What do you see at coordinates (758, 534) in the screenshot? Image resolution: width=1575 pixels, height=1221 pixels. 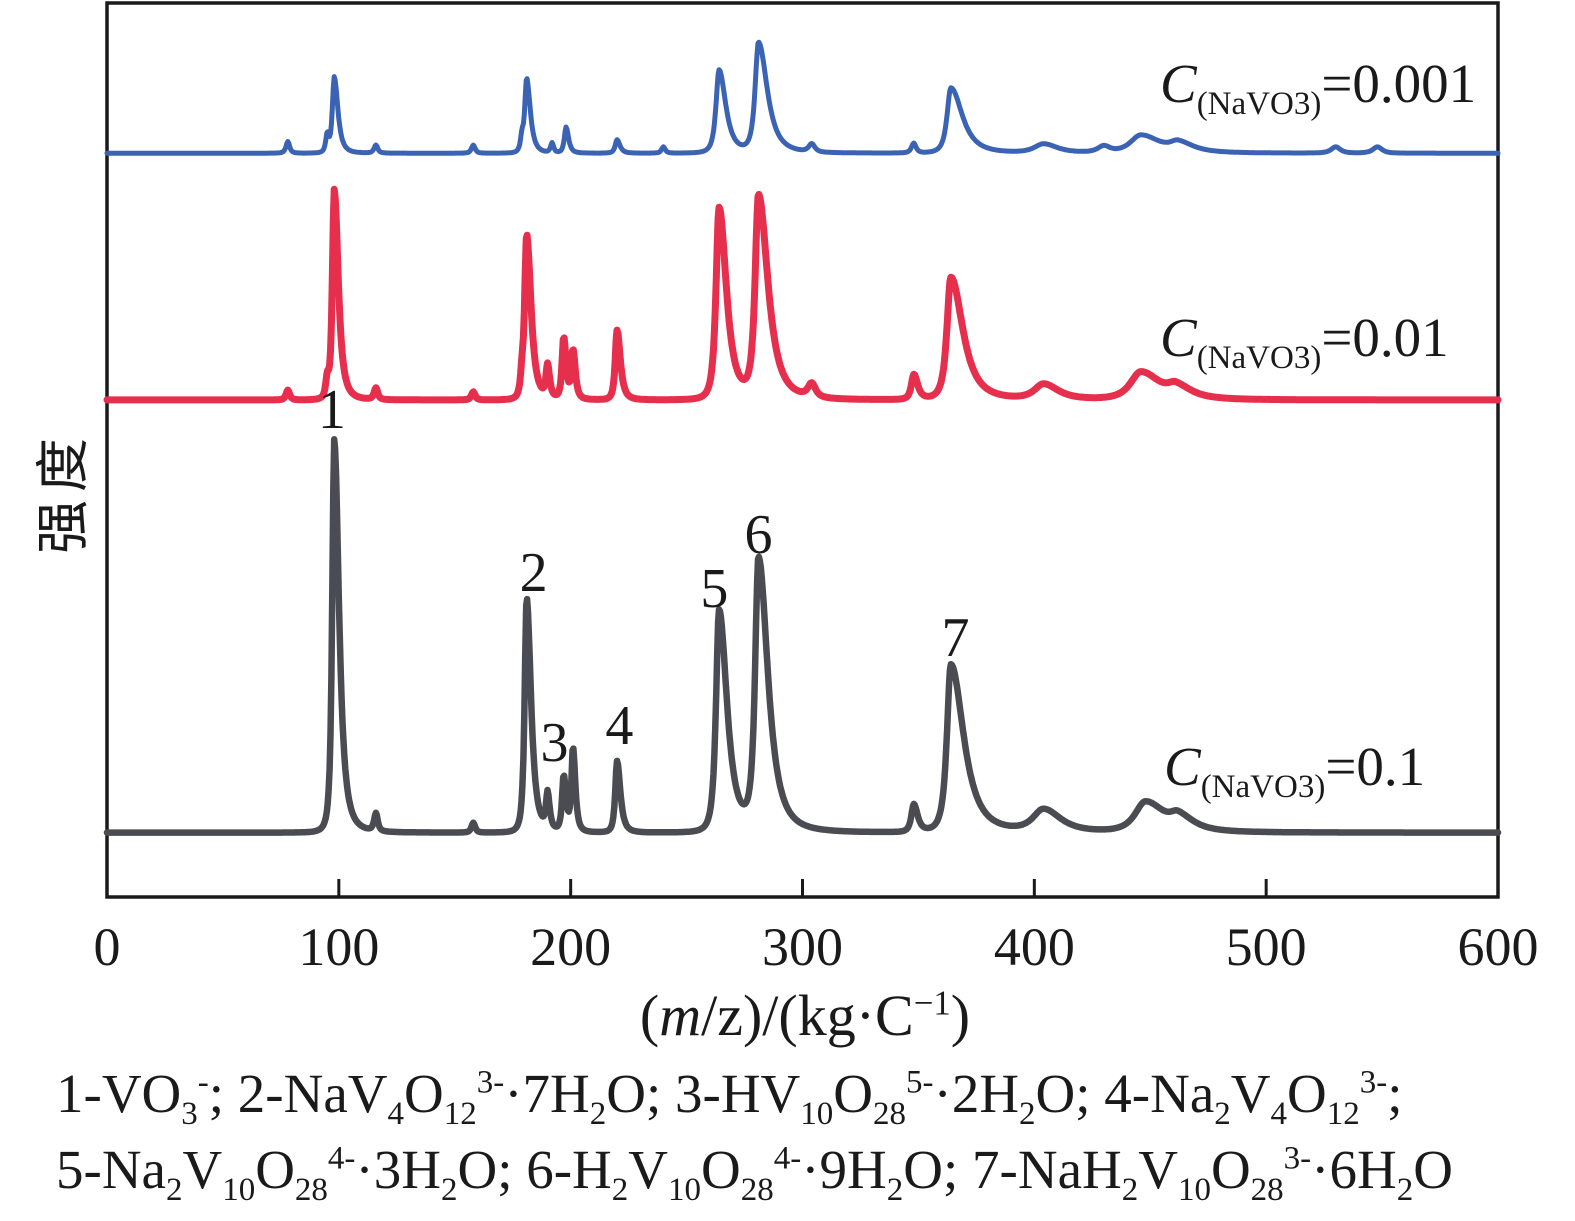 I see `peak-label-6: 6` at bounding box center [758, 534].